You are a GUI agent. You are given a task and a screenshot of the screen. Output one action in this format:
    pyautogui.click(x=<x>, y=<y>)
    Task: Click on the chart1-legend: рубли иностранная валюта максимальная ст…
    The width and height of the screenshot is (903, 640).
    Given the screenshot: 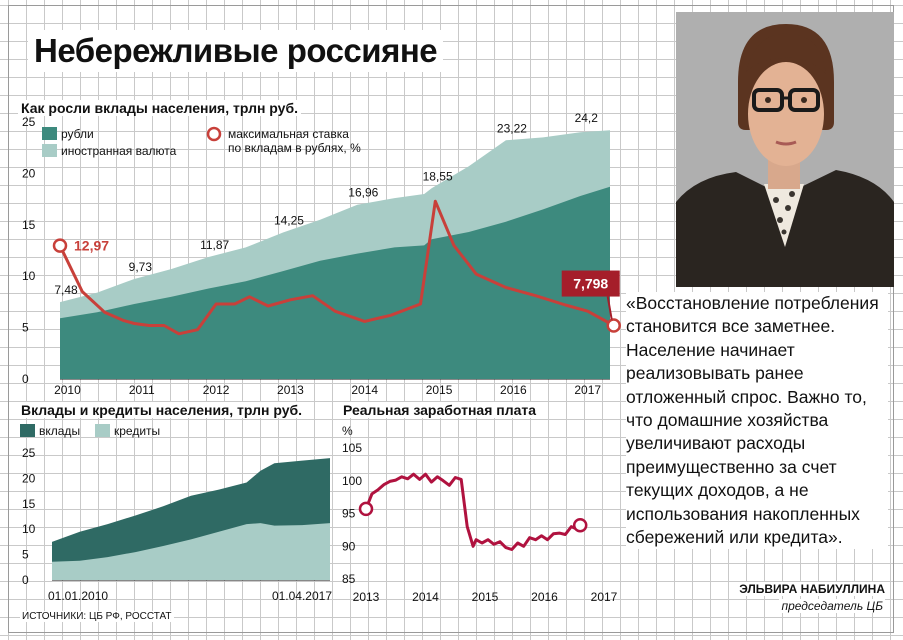 What is the action you would take?
    pyautogui.click(x=201, y=142)
    